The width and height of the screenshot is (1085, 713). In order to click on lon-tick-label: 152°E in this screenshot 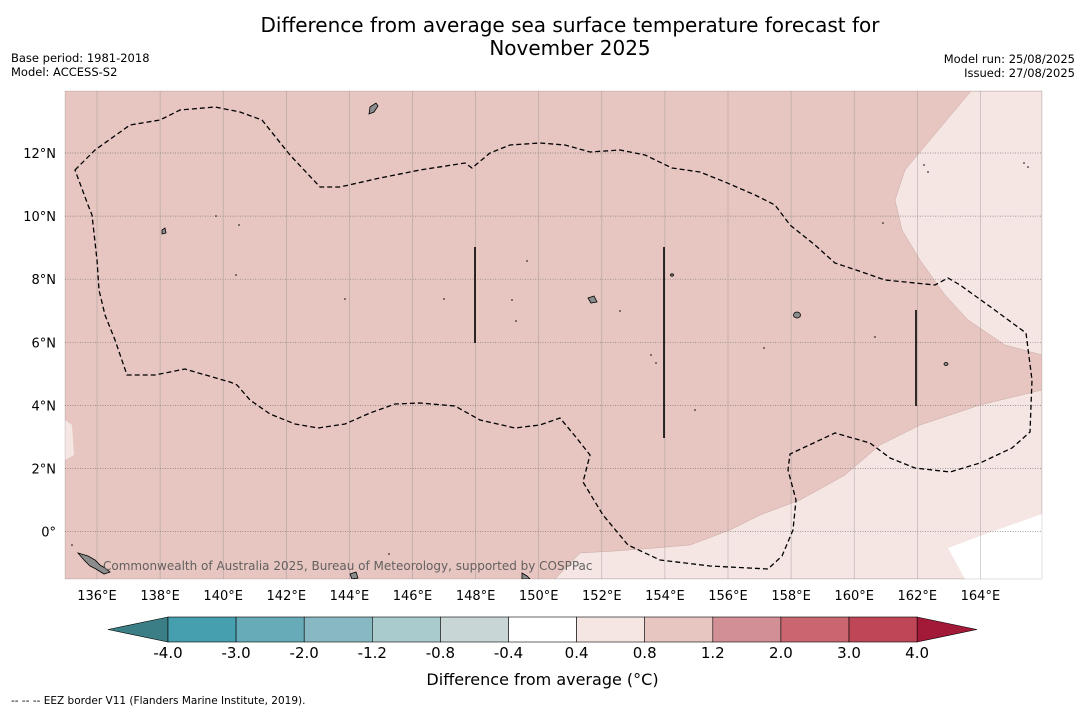, I will do `click(602, 596)`.